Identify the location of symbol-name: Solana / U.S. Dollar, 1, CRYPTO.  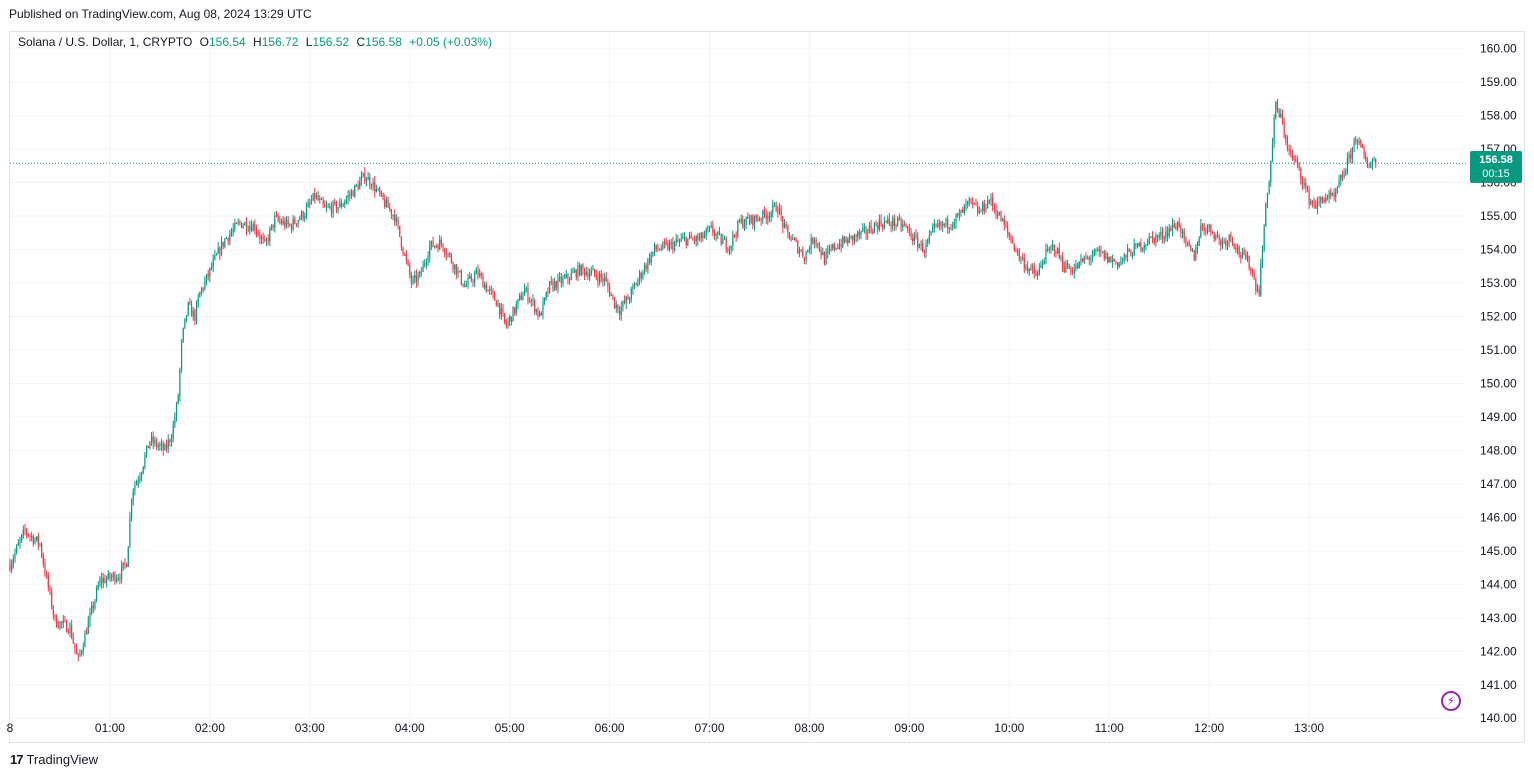
(105, 42).